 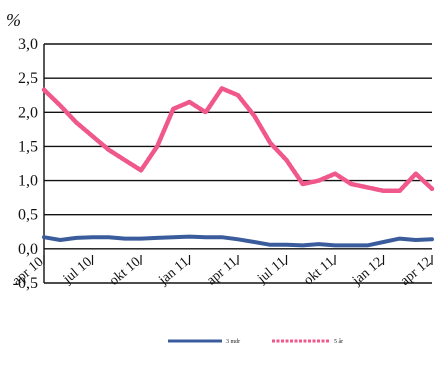 What do you see at coordinates (28, 146) in the screenshot?
I see `y-tick-label: 1,5` at bounding box center [28, 146].